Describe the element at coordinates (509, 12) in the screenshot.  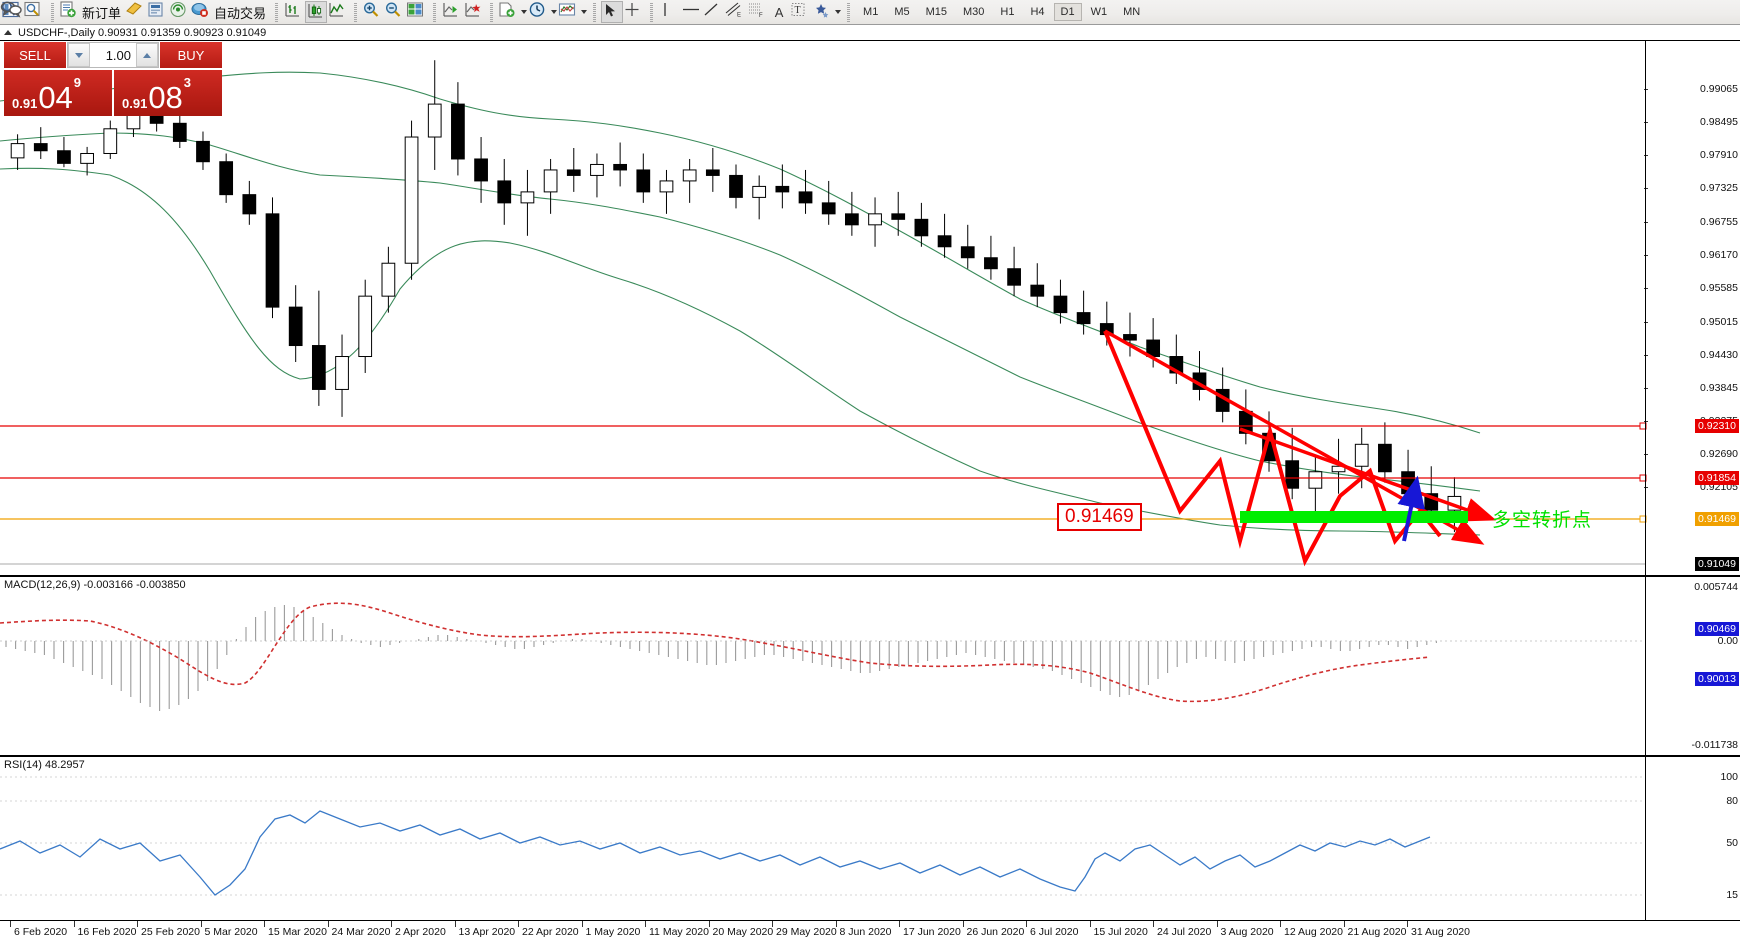
I see `templates-icon` at that location.